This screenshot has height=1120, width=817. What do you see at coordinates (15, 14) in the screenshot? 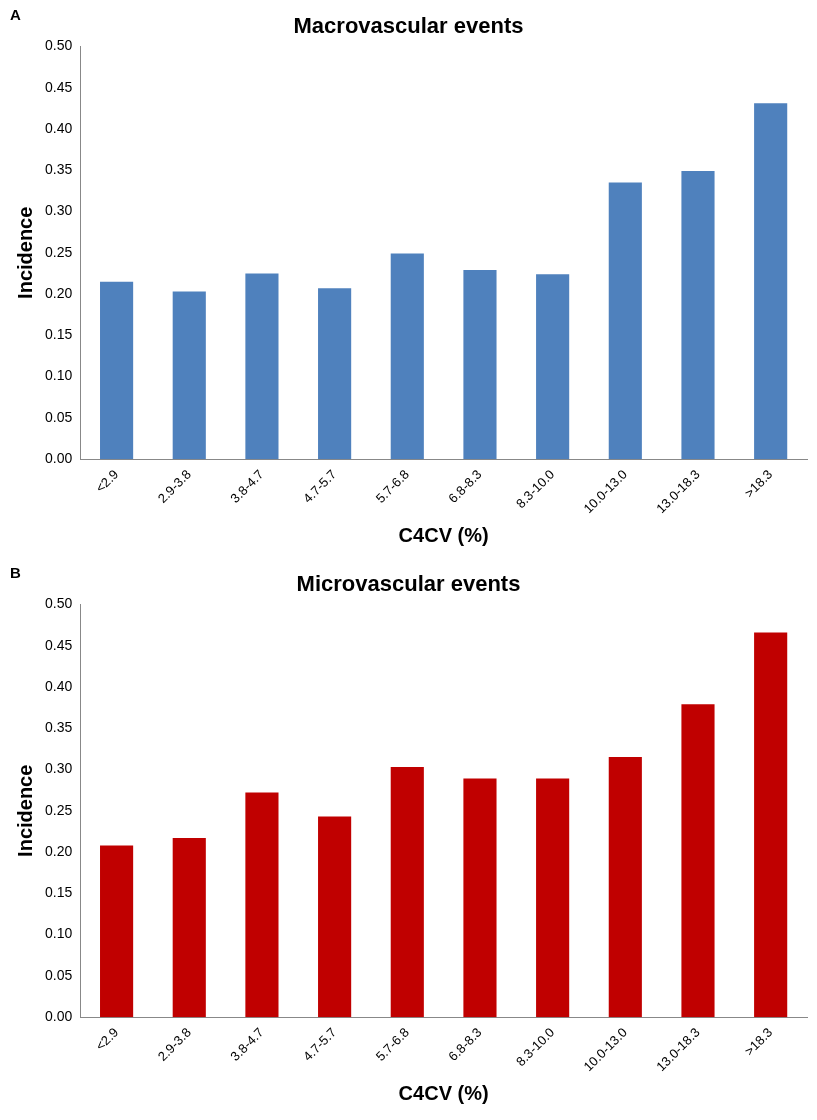
I see `text: A` at bounding box center [15, 14].